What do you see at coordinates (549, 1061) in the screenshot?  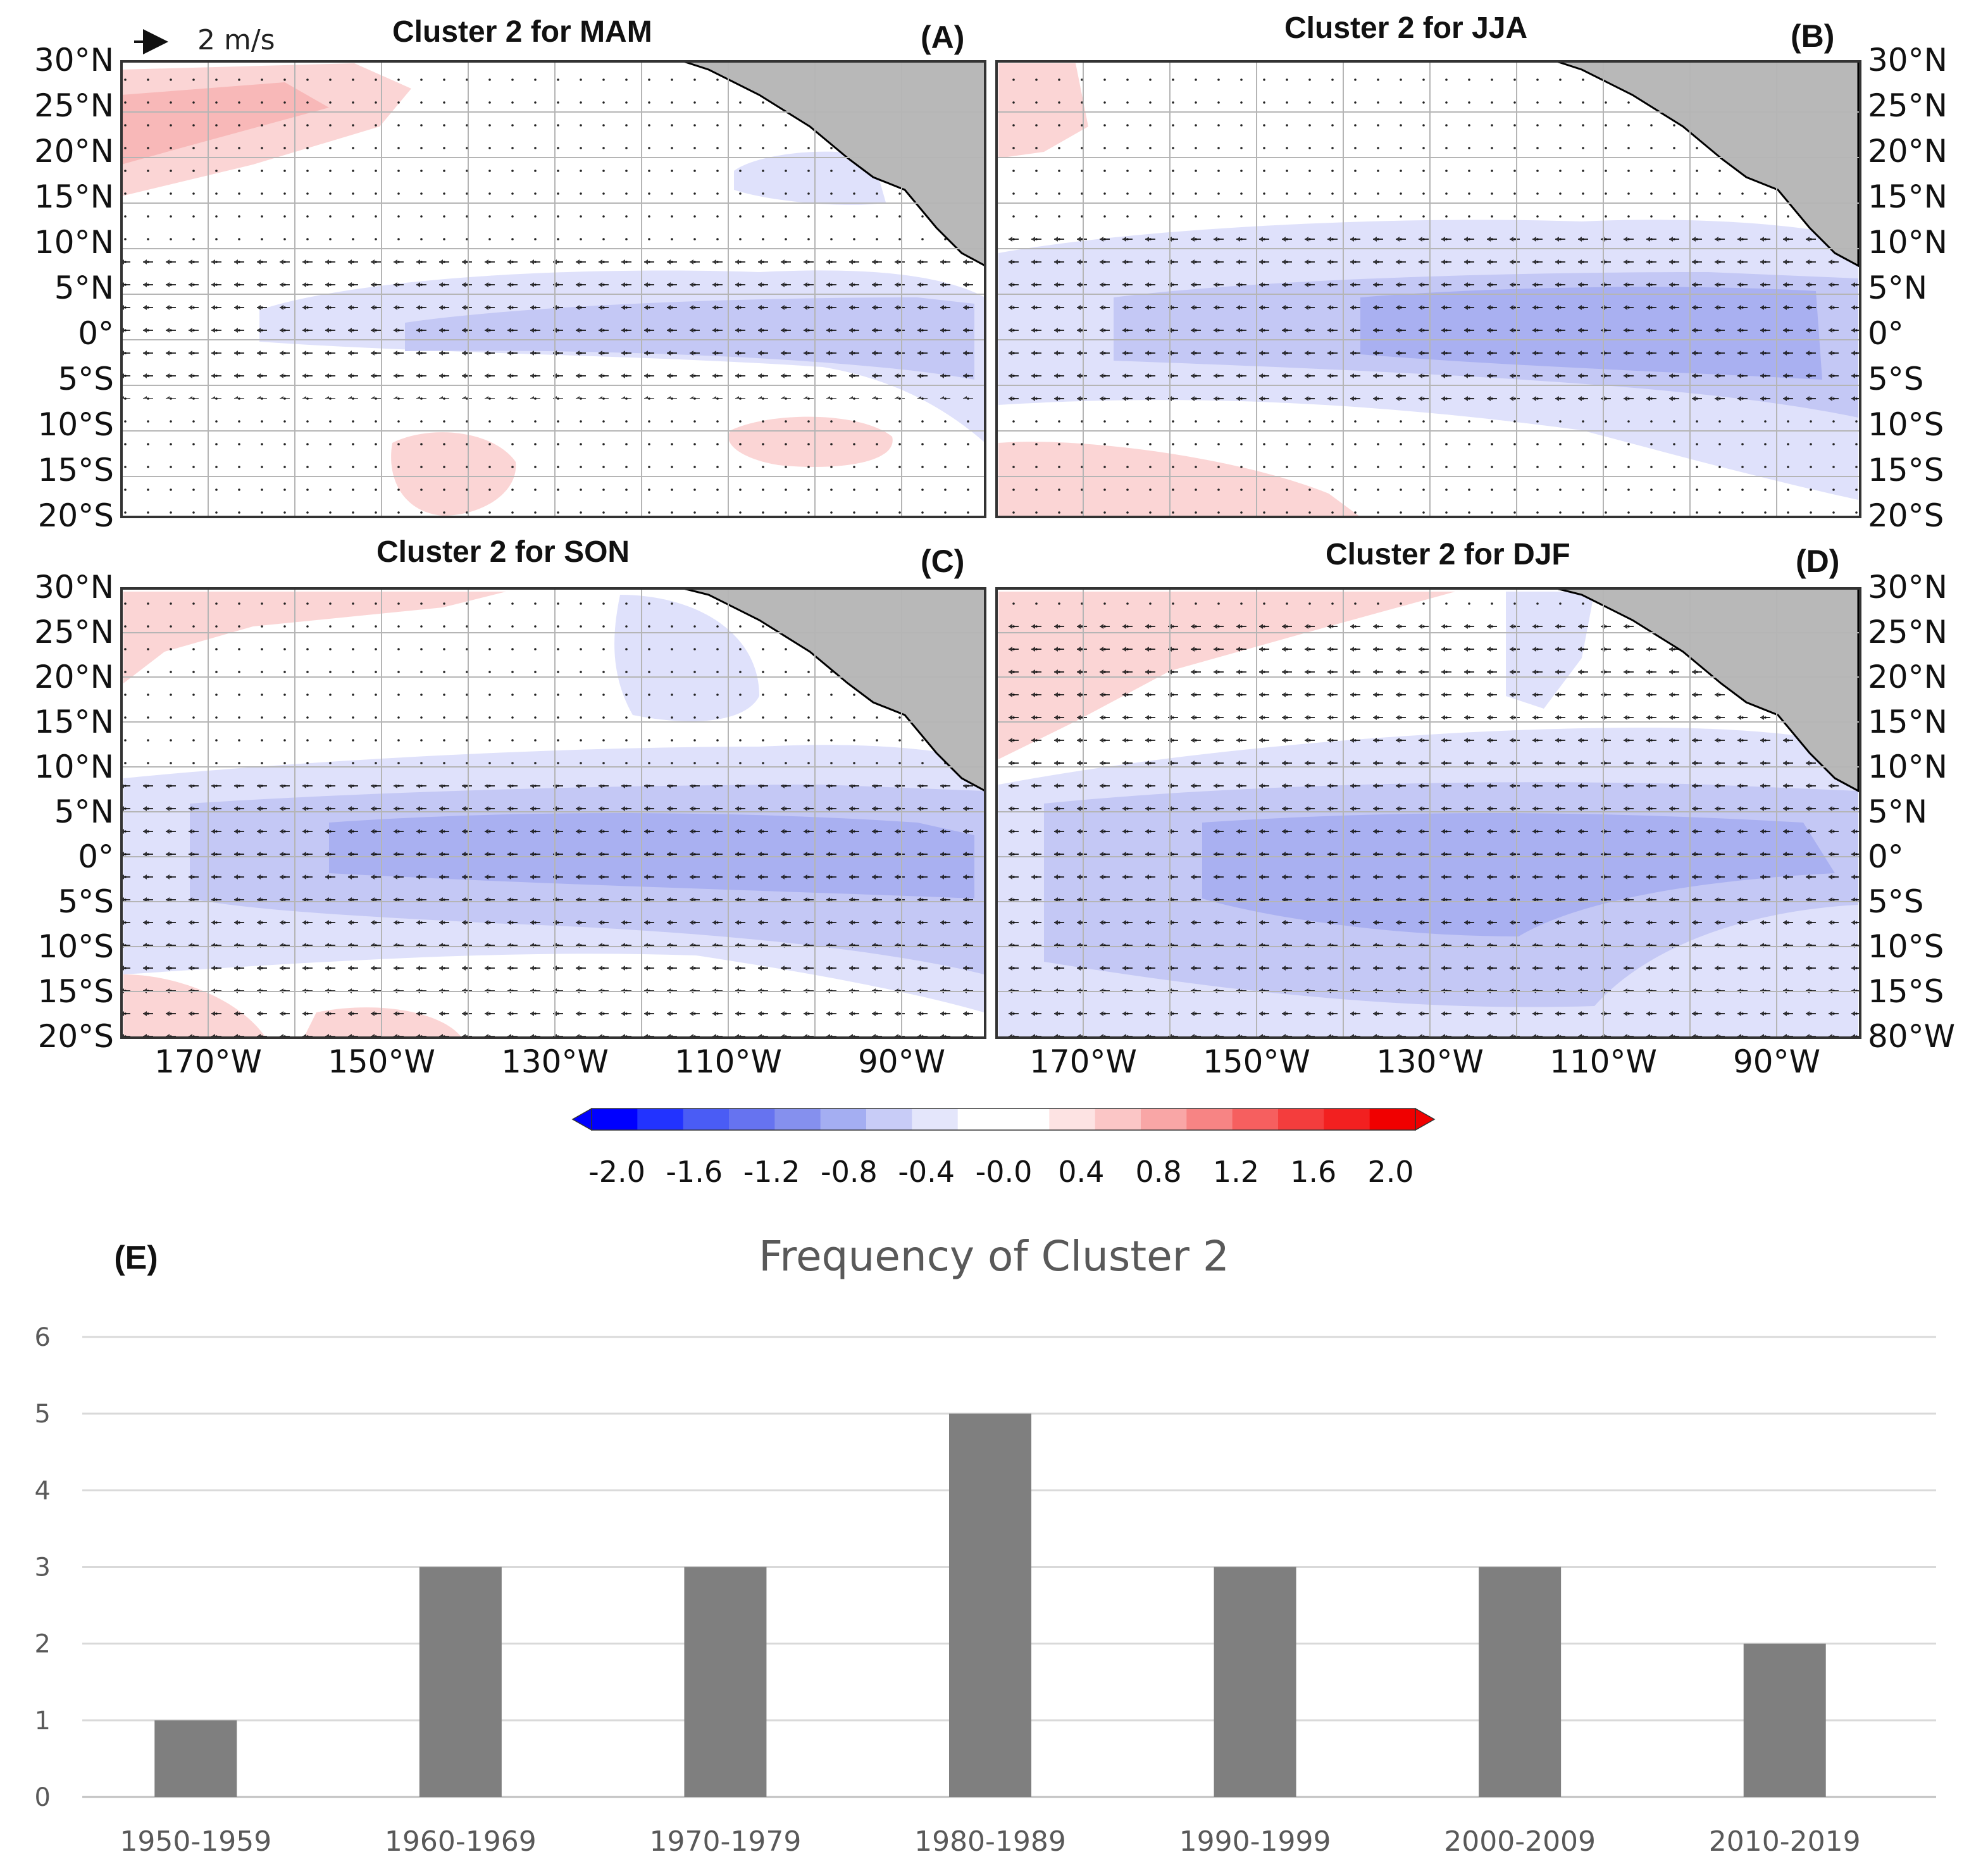 I see `lon-axis-left: 170°W 150°W 130°W 110°W 90°W` at bounding box center [549, 1061].